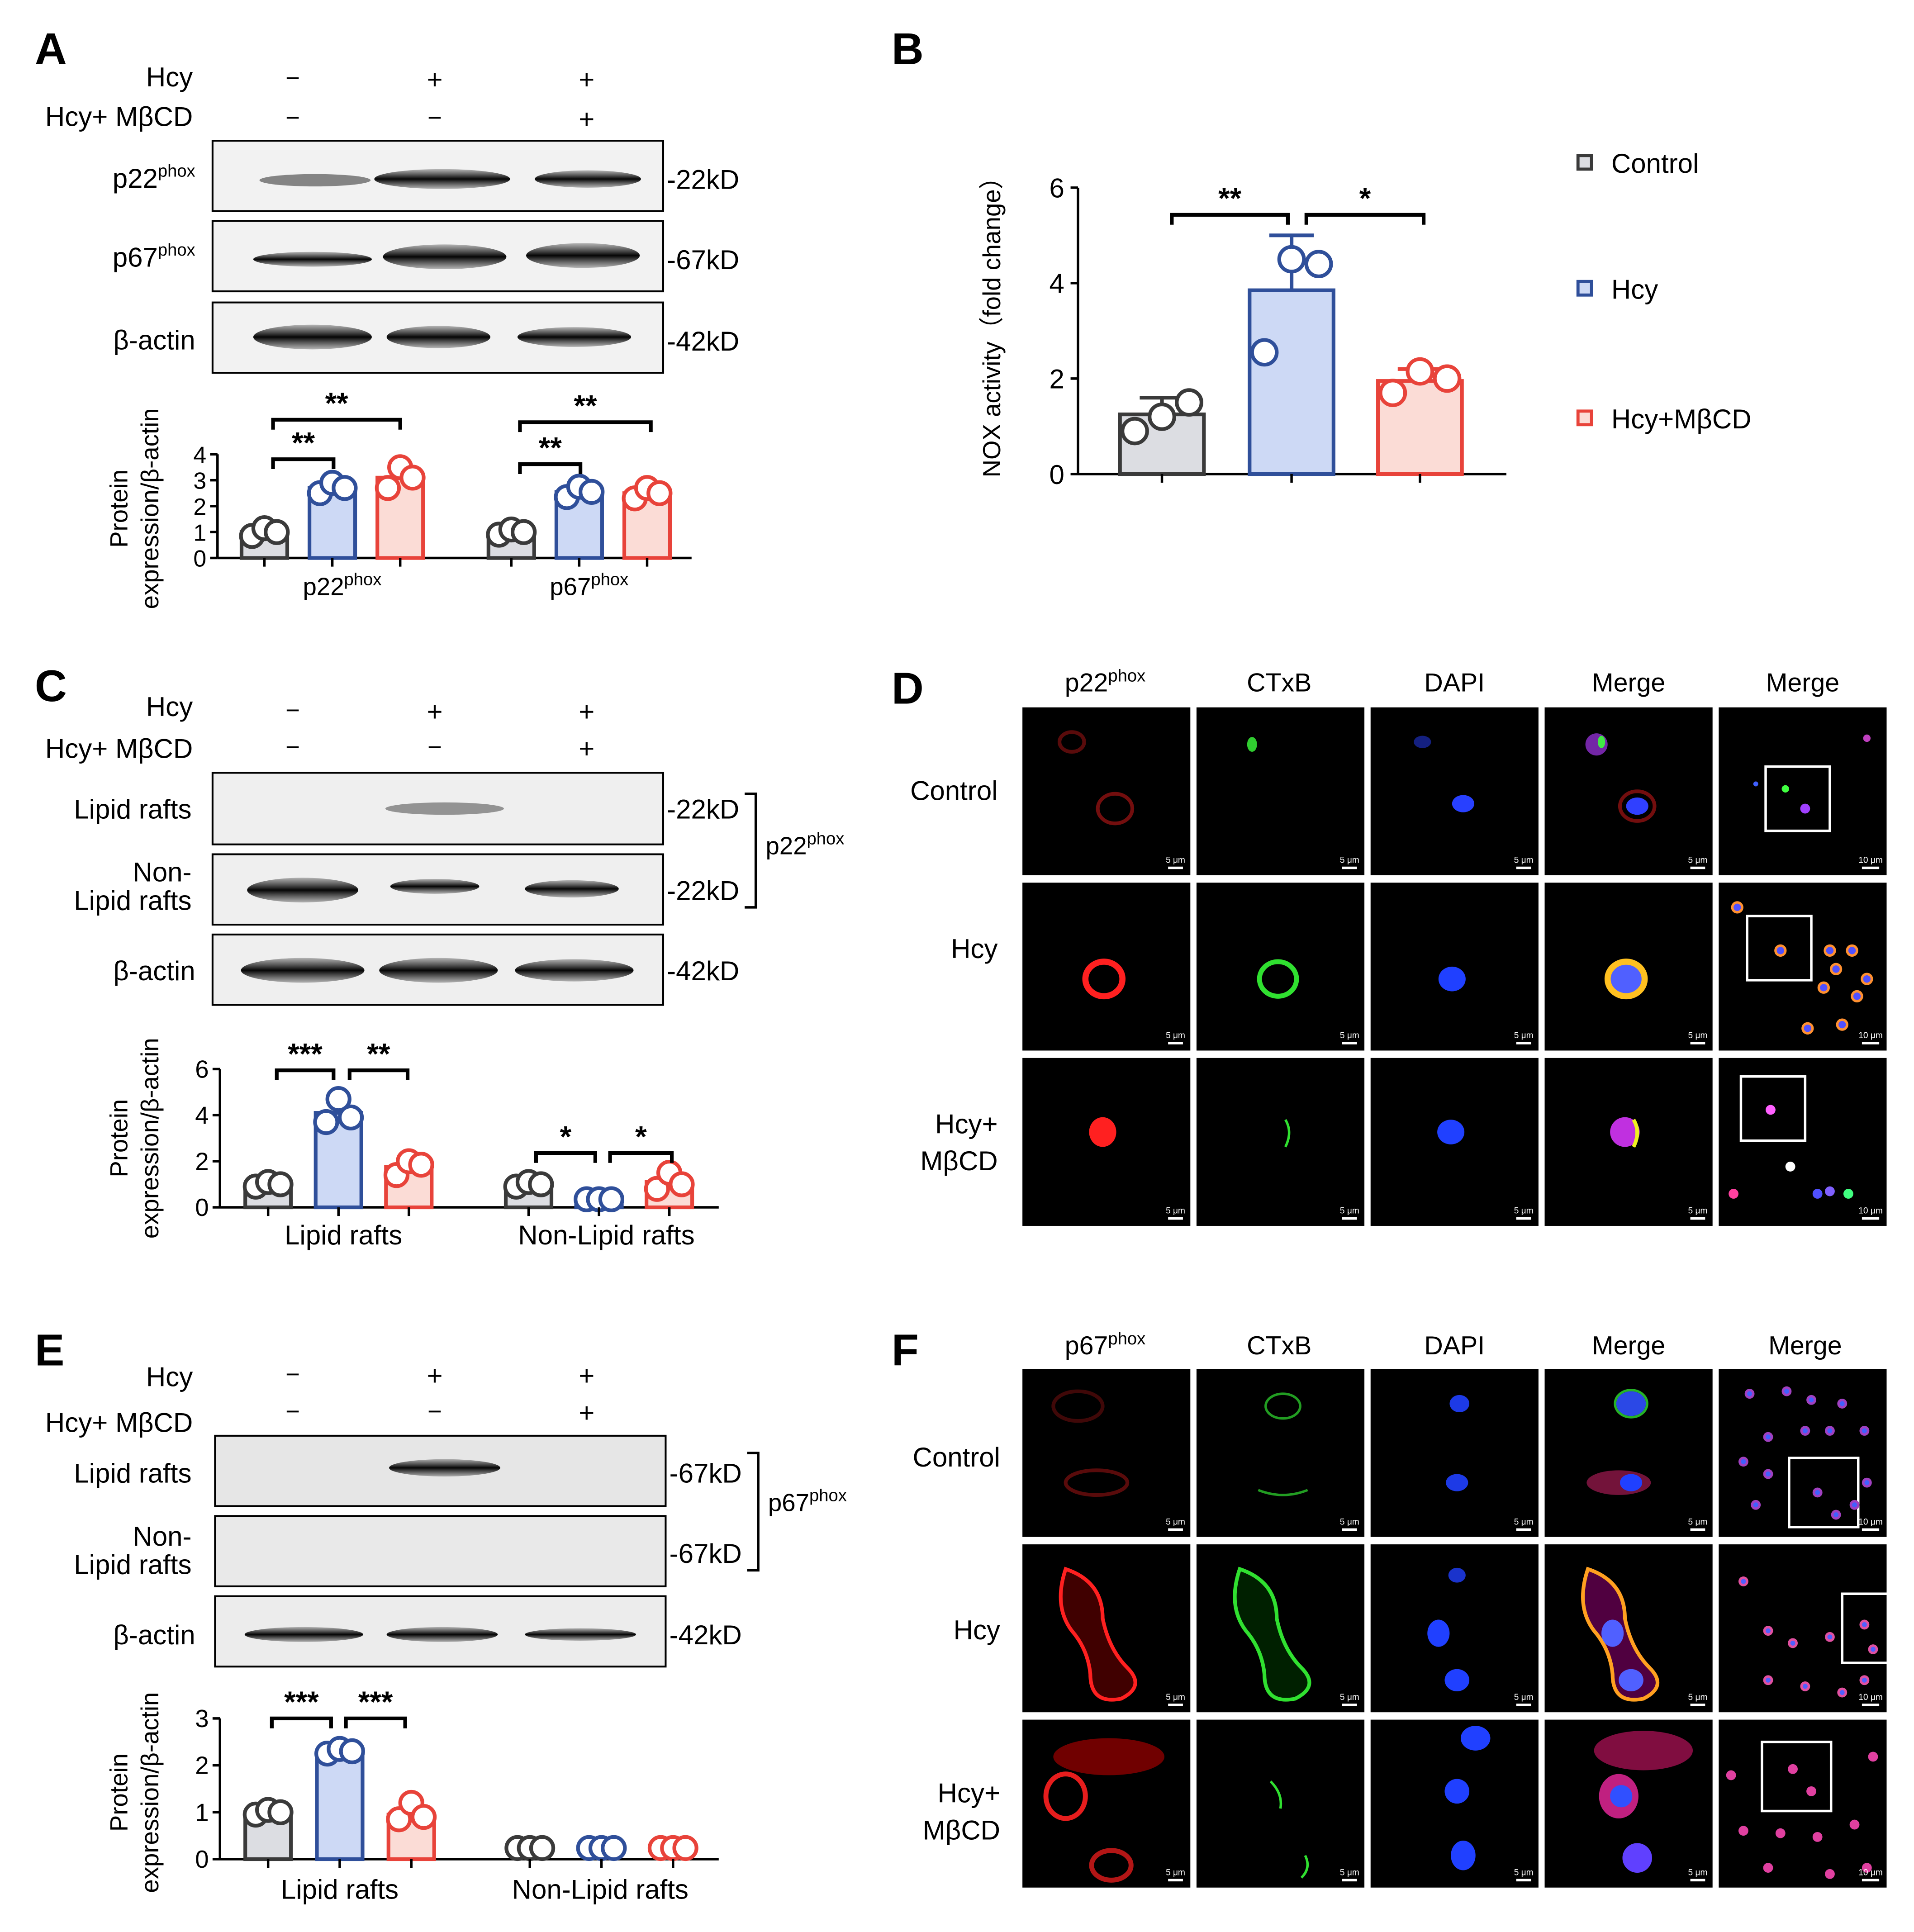 The image size is (1914, 1932). Describe the element at coordinates (706, 1635) in the screenshot. I see `kd-label: -42kD` at that location.